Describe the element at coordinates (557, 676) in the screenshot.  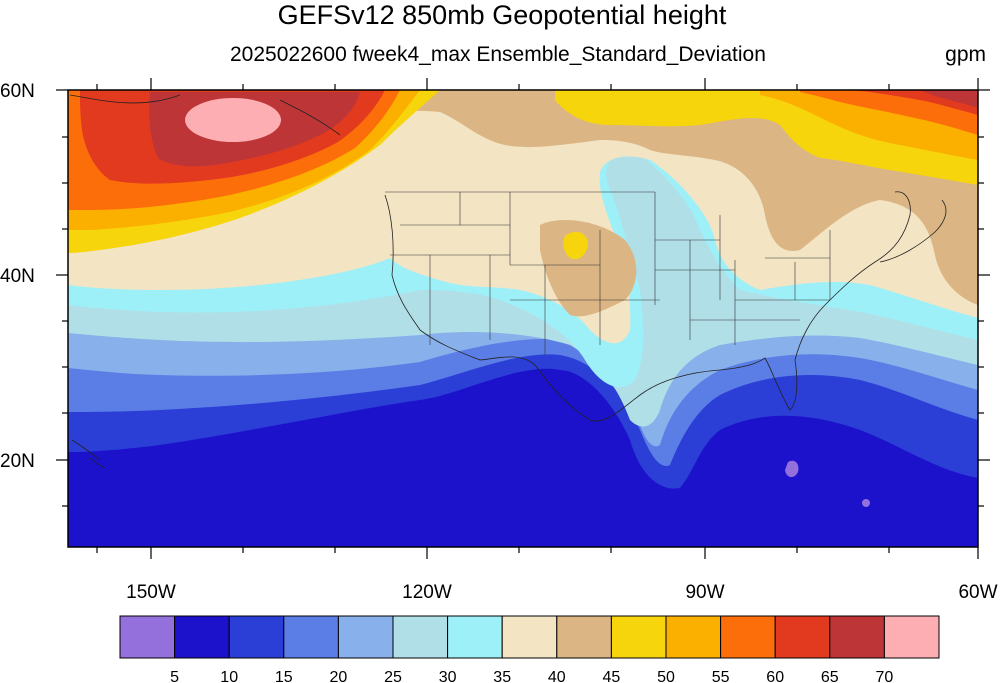
I see `colorbar-label: 40` at that location.